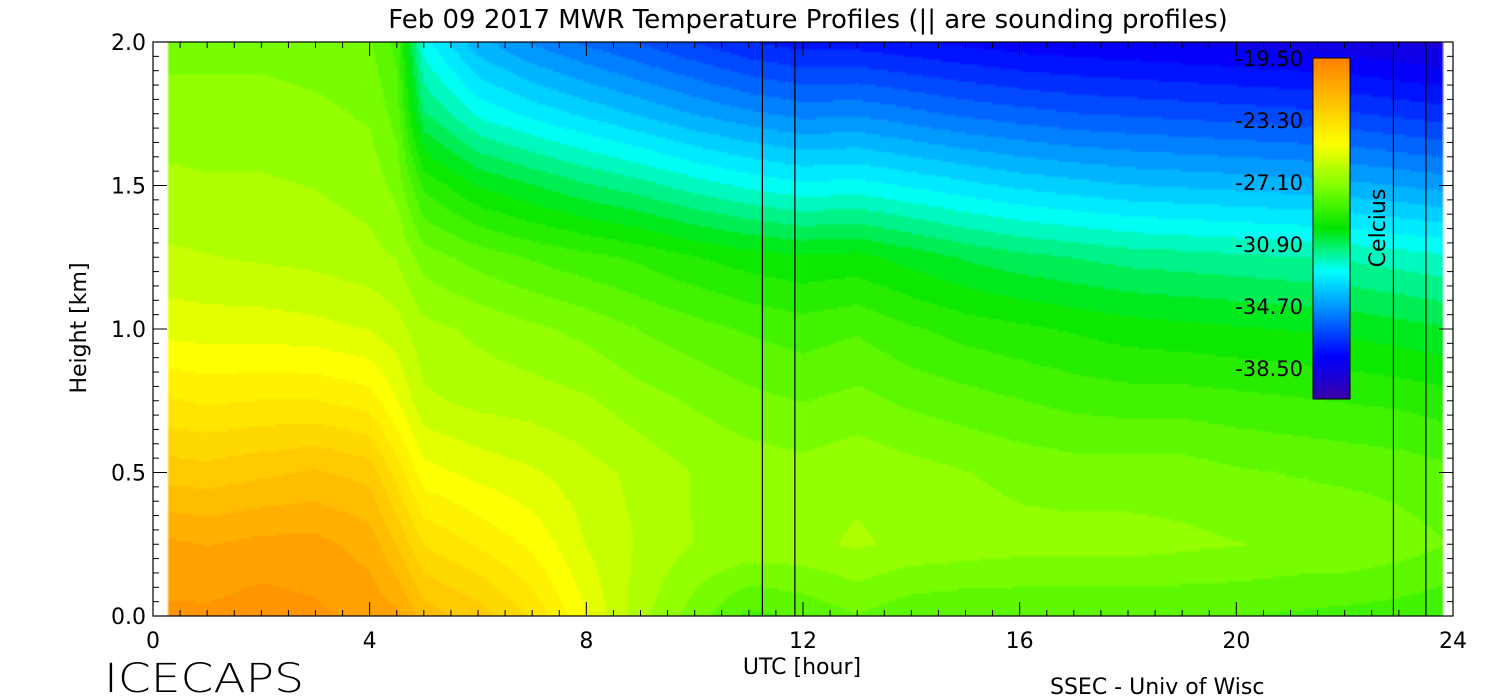 This screenshot has width=1500, height=700. Describe the element at coordinates (1157, 687) in the screenshot. I see `credit-text: SSEC - Univ of Wisc` at that location.